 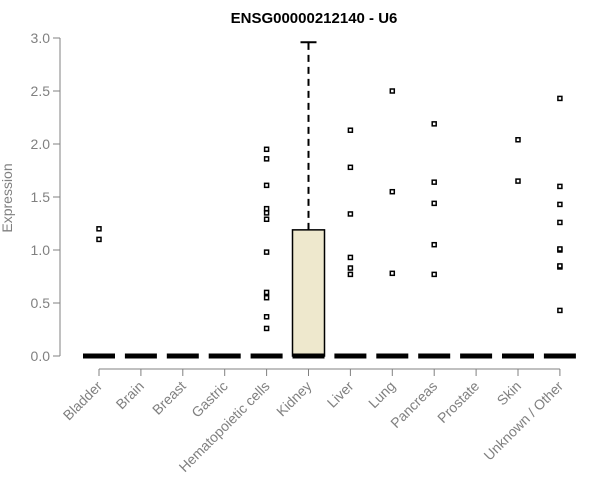 What do you see at coordinates (41, 356) in the screenshot?
I see `y-tick-label: 0.0` at bounding box center [41, 356].